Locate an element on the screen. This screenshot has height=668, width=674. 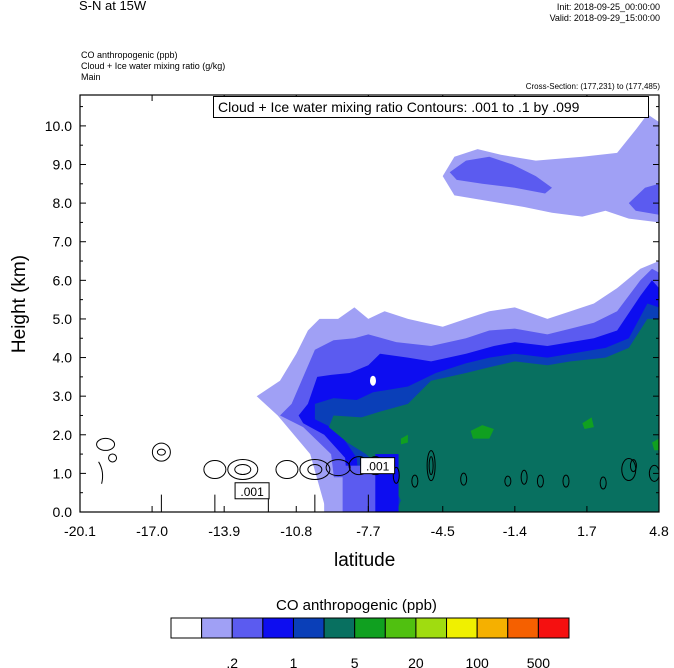
x-axis-label: latitude is located at coordinates (365, 560).